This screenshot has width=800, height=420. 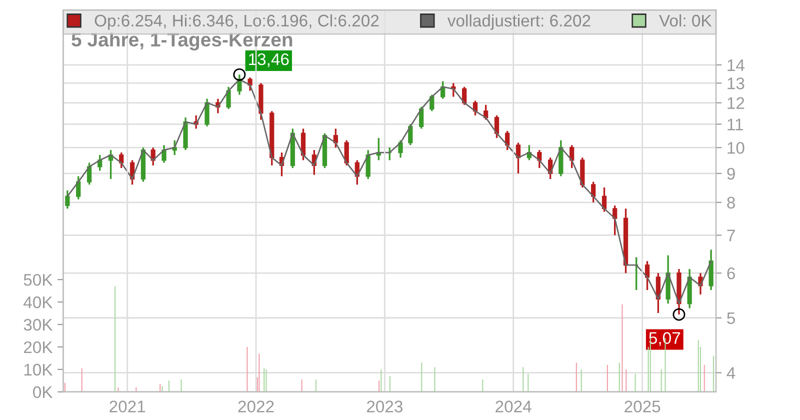 What do you see at coordinates (182, 41) in the screenshot?
I see `text: 5 Jahre, 1-Tages-Kerzen` at bounding box center [182, 41].